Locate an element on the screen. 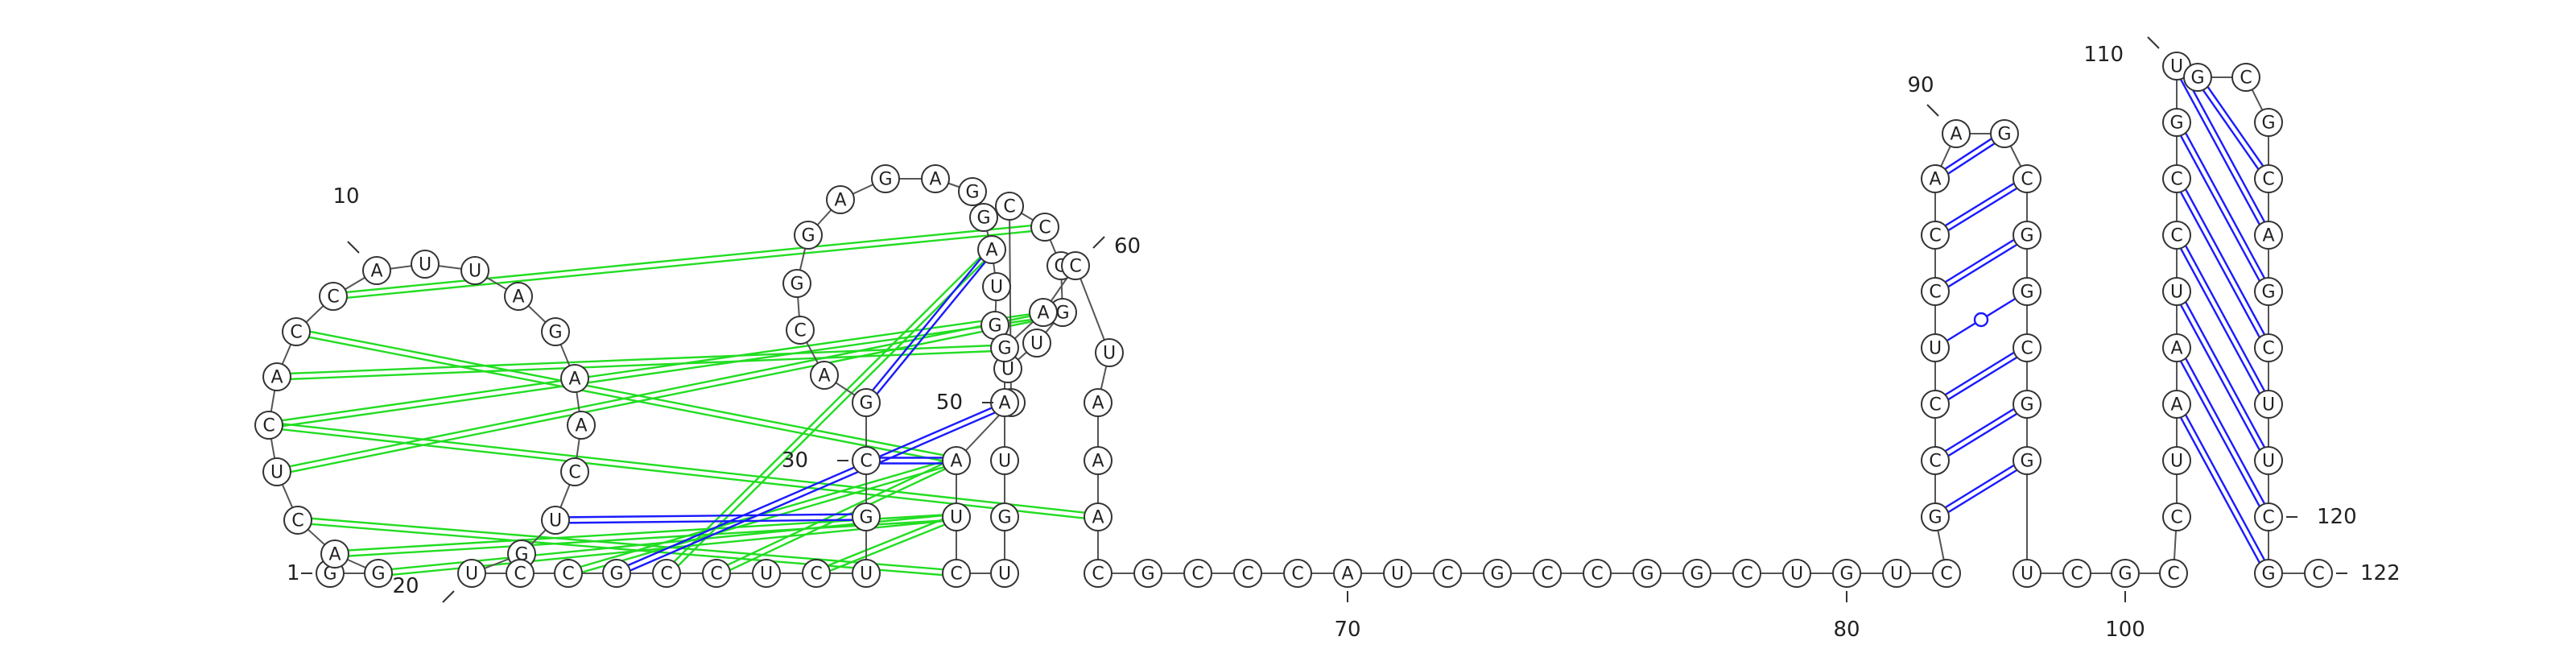 Image resolution: width=2576 pixels, height=649 pixels. nucleotide-121: G is located at coordinates (2268, 573).